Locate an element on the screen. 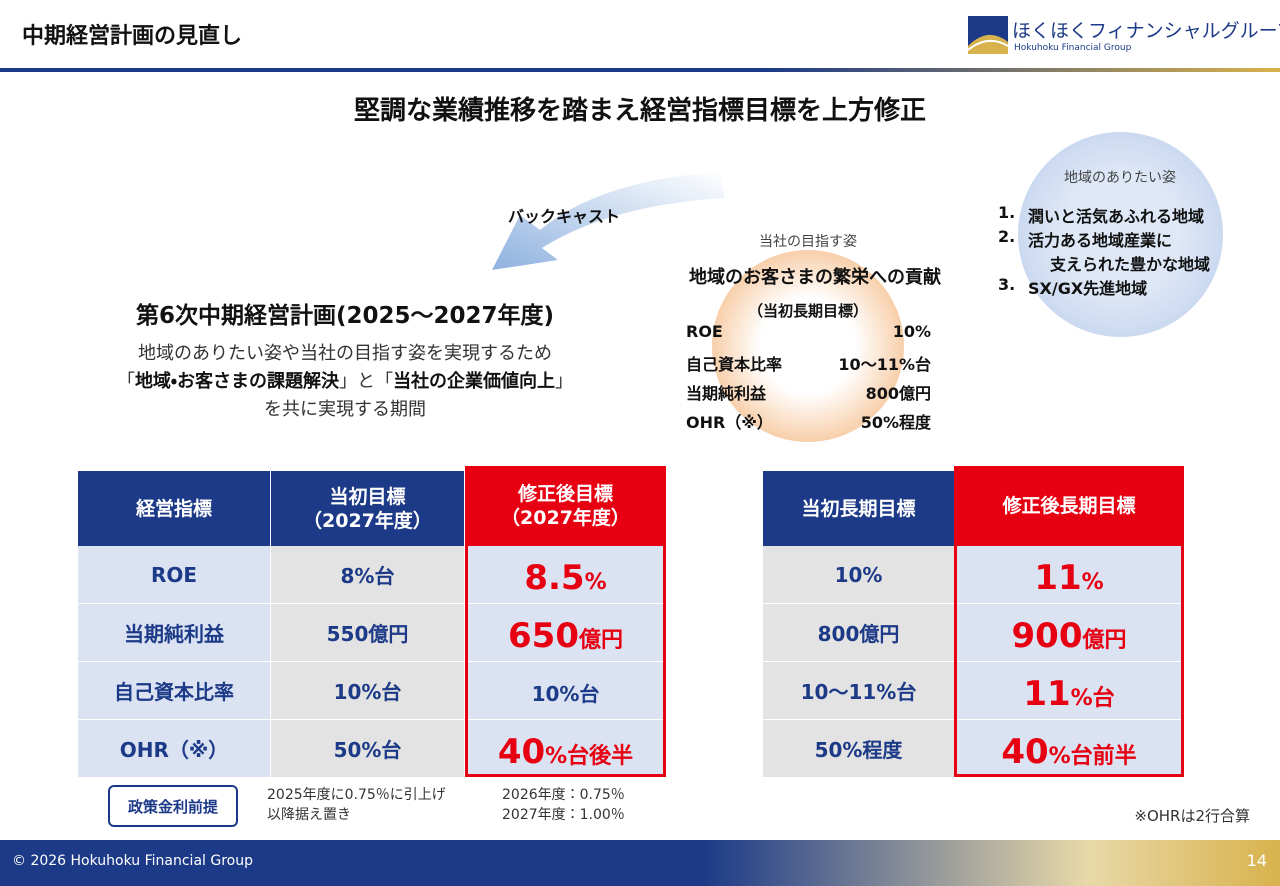 The height and width of the screenshot is (886, 1280). policy-left: 2025年度に0.75％に引上げ 以降据え置き is located at coordinates (356, 805).